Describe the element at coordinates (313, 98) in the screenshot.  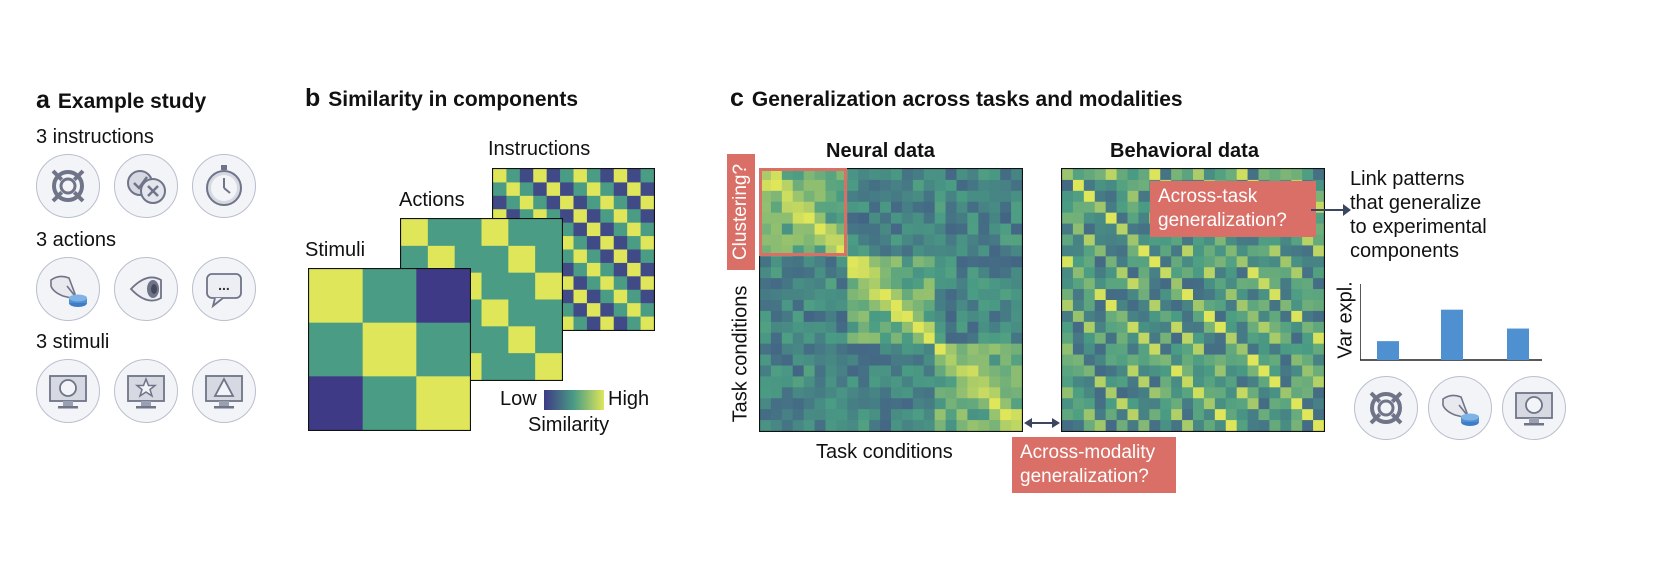
I see `panel-b-letter: b` at that location.